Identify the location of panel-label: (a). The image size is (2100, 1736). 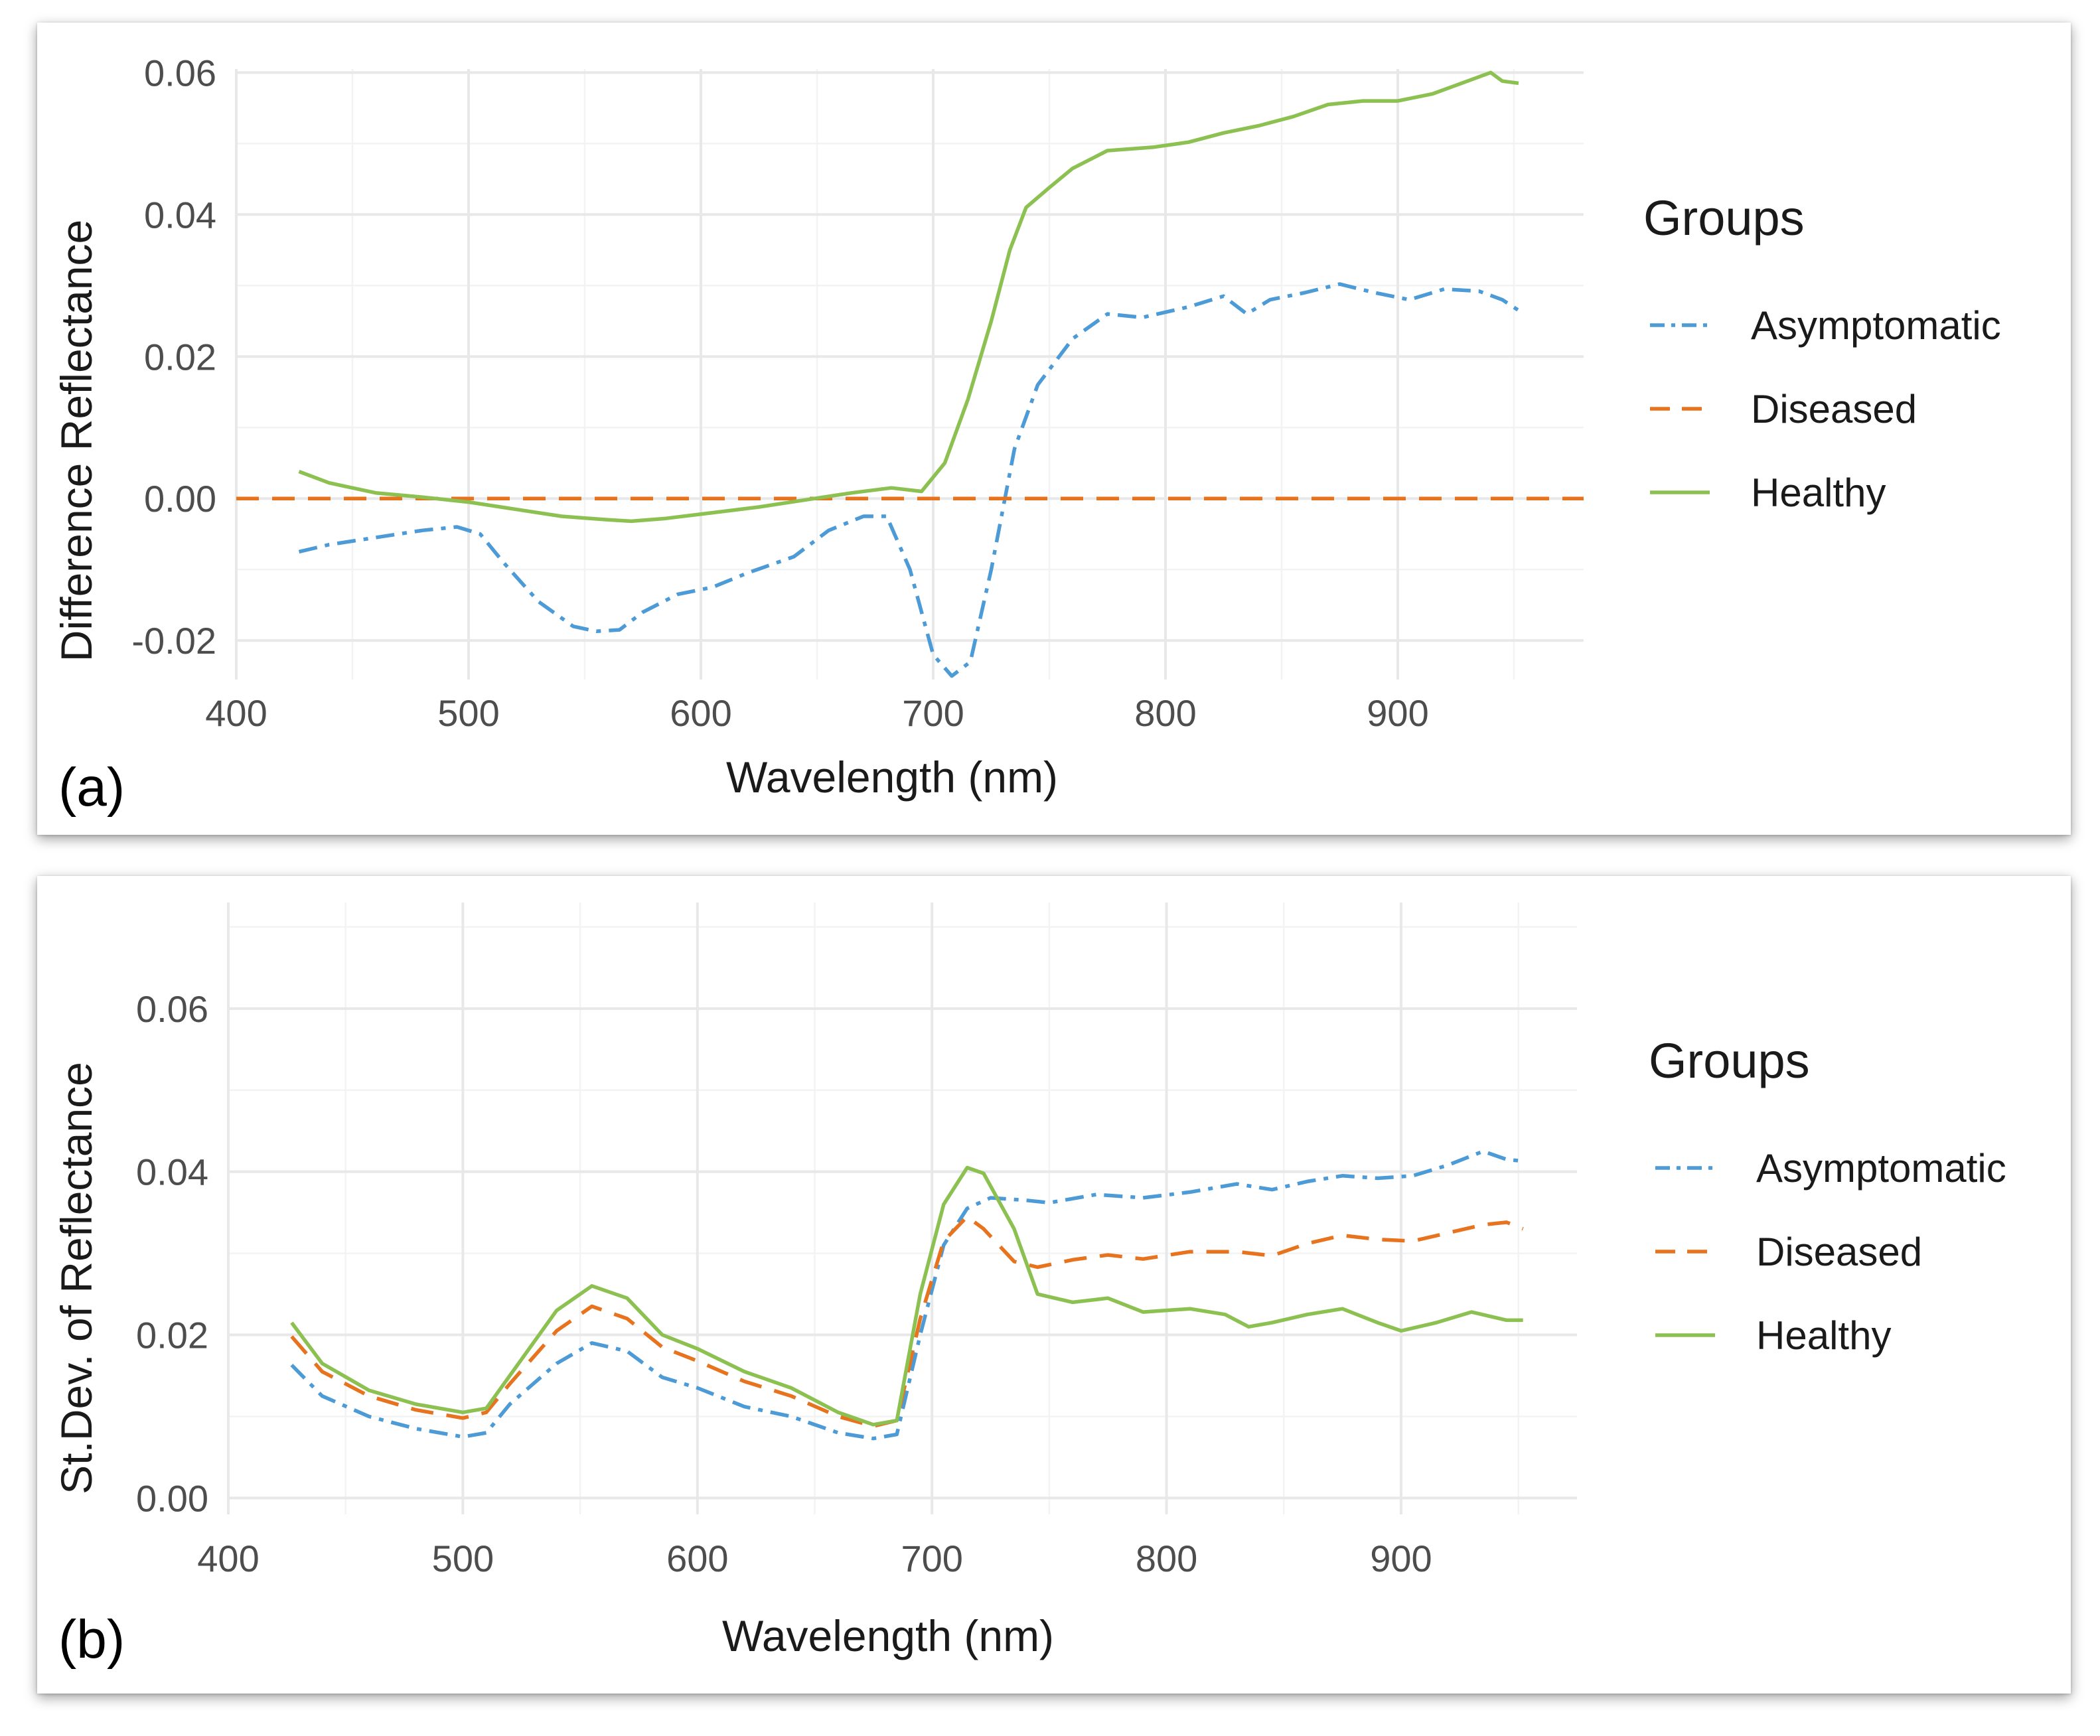
(91, 788).